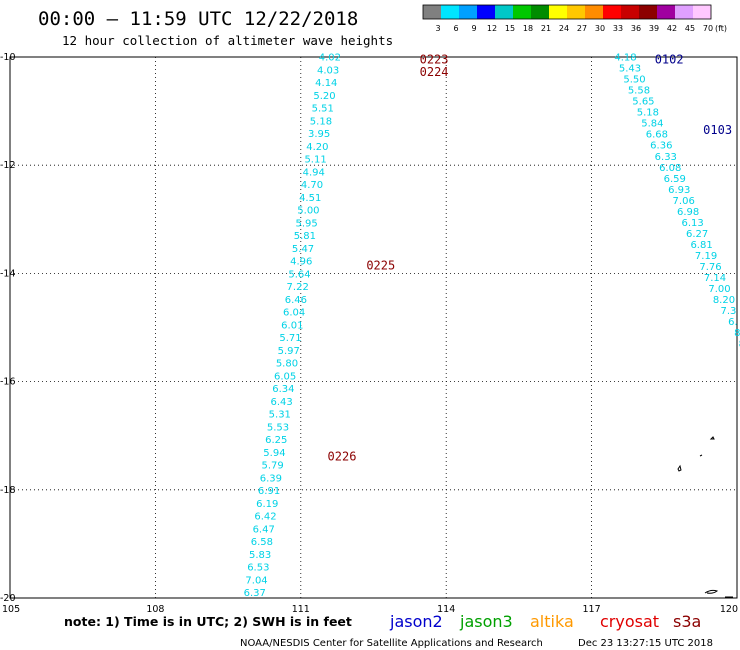  What do you see at coordinates (328, 70) in the screenshot?
I see `swh-value: 4.03` at bounding box center [328, 70].